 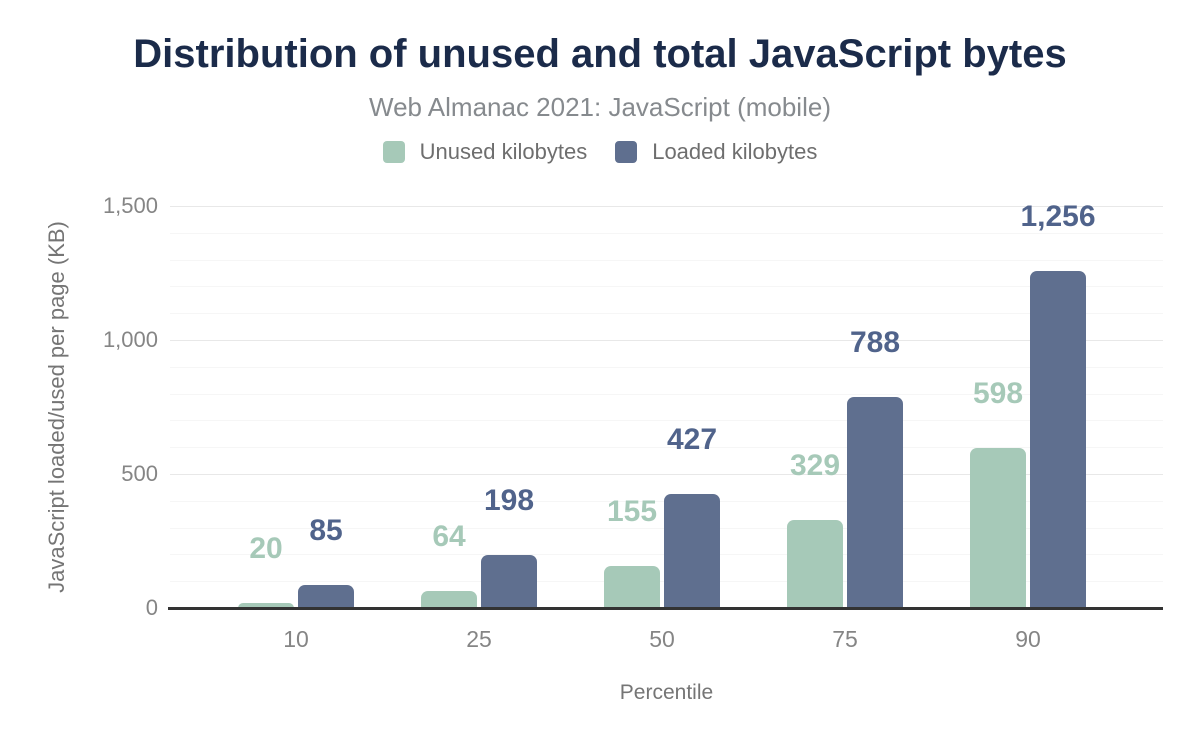 I want to click on x-tick-label: 25, so click(x=479, y=639).